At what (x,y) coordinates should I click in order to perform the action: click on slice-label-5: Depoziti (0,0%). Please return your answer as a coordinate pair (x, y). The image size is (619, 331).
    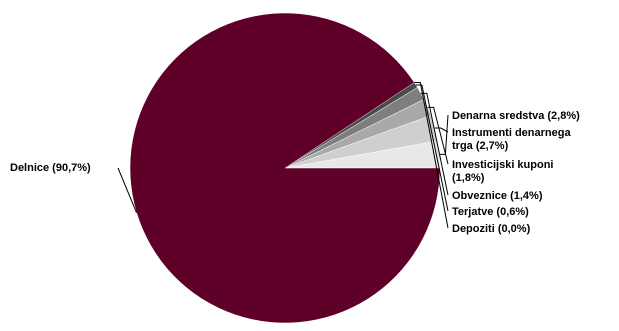
    Looking at the image, I should click on (472, 158).